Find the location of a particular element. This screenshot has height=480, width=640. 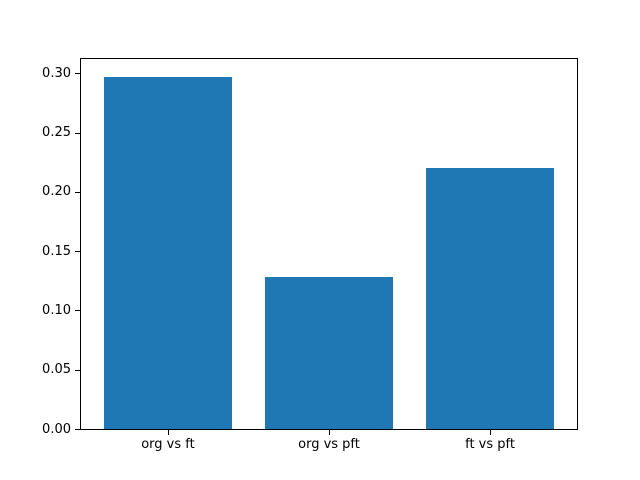

y-tick-label: 0.10 is located at coordinates (56, 310).